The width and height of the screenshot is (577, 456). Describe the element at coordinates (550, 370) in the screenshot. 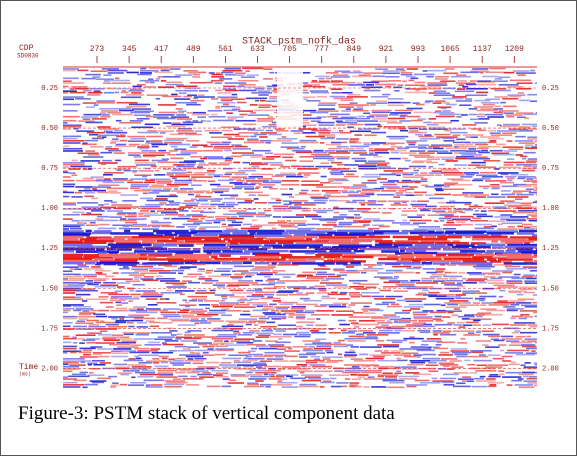

I see `y-tick-label-right: 2.00` at that location.